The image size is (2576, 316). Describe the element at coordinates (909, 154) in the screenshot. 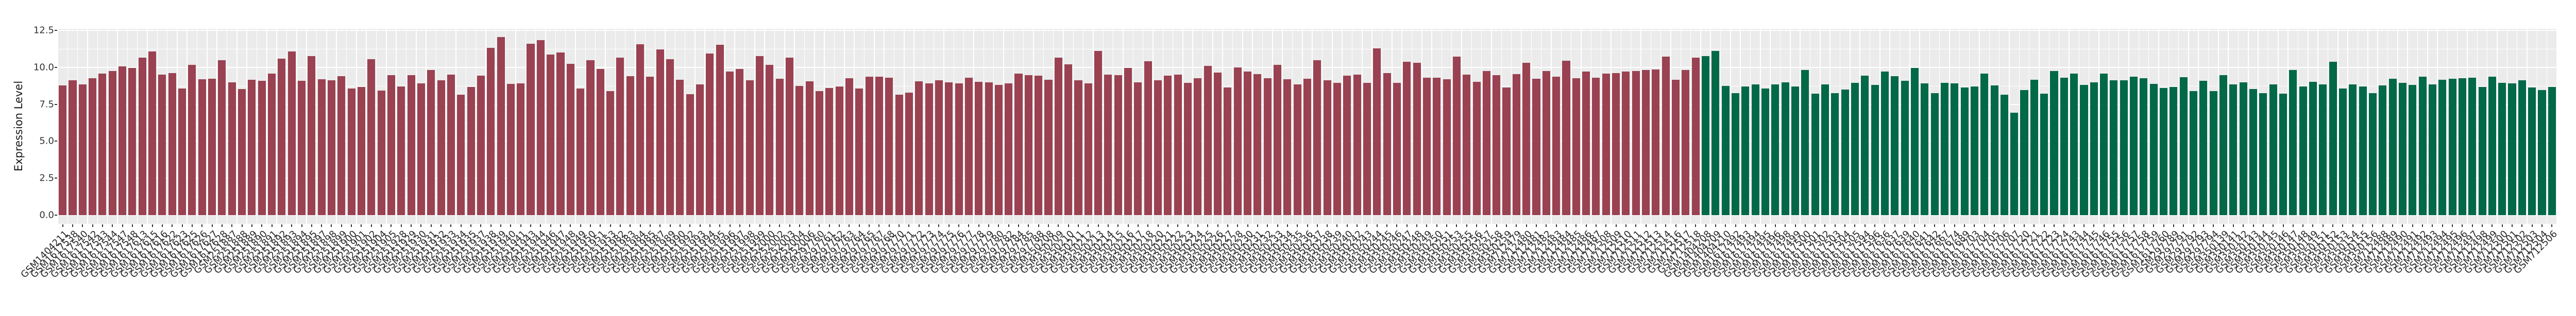

I see `bar-GSM297771` at that location.